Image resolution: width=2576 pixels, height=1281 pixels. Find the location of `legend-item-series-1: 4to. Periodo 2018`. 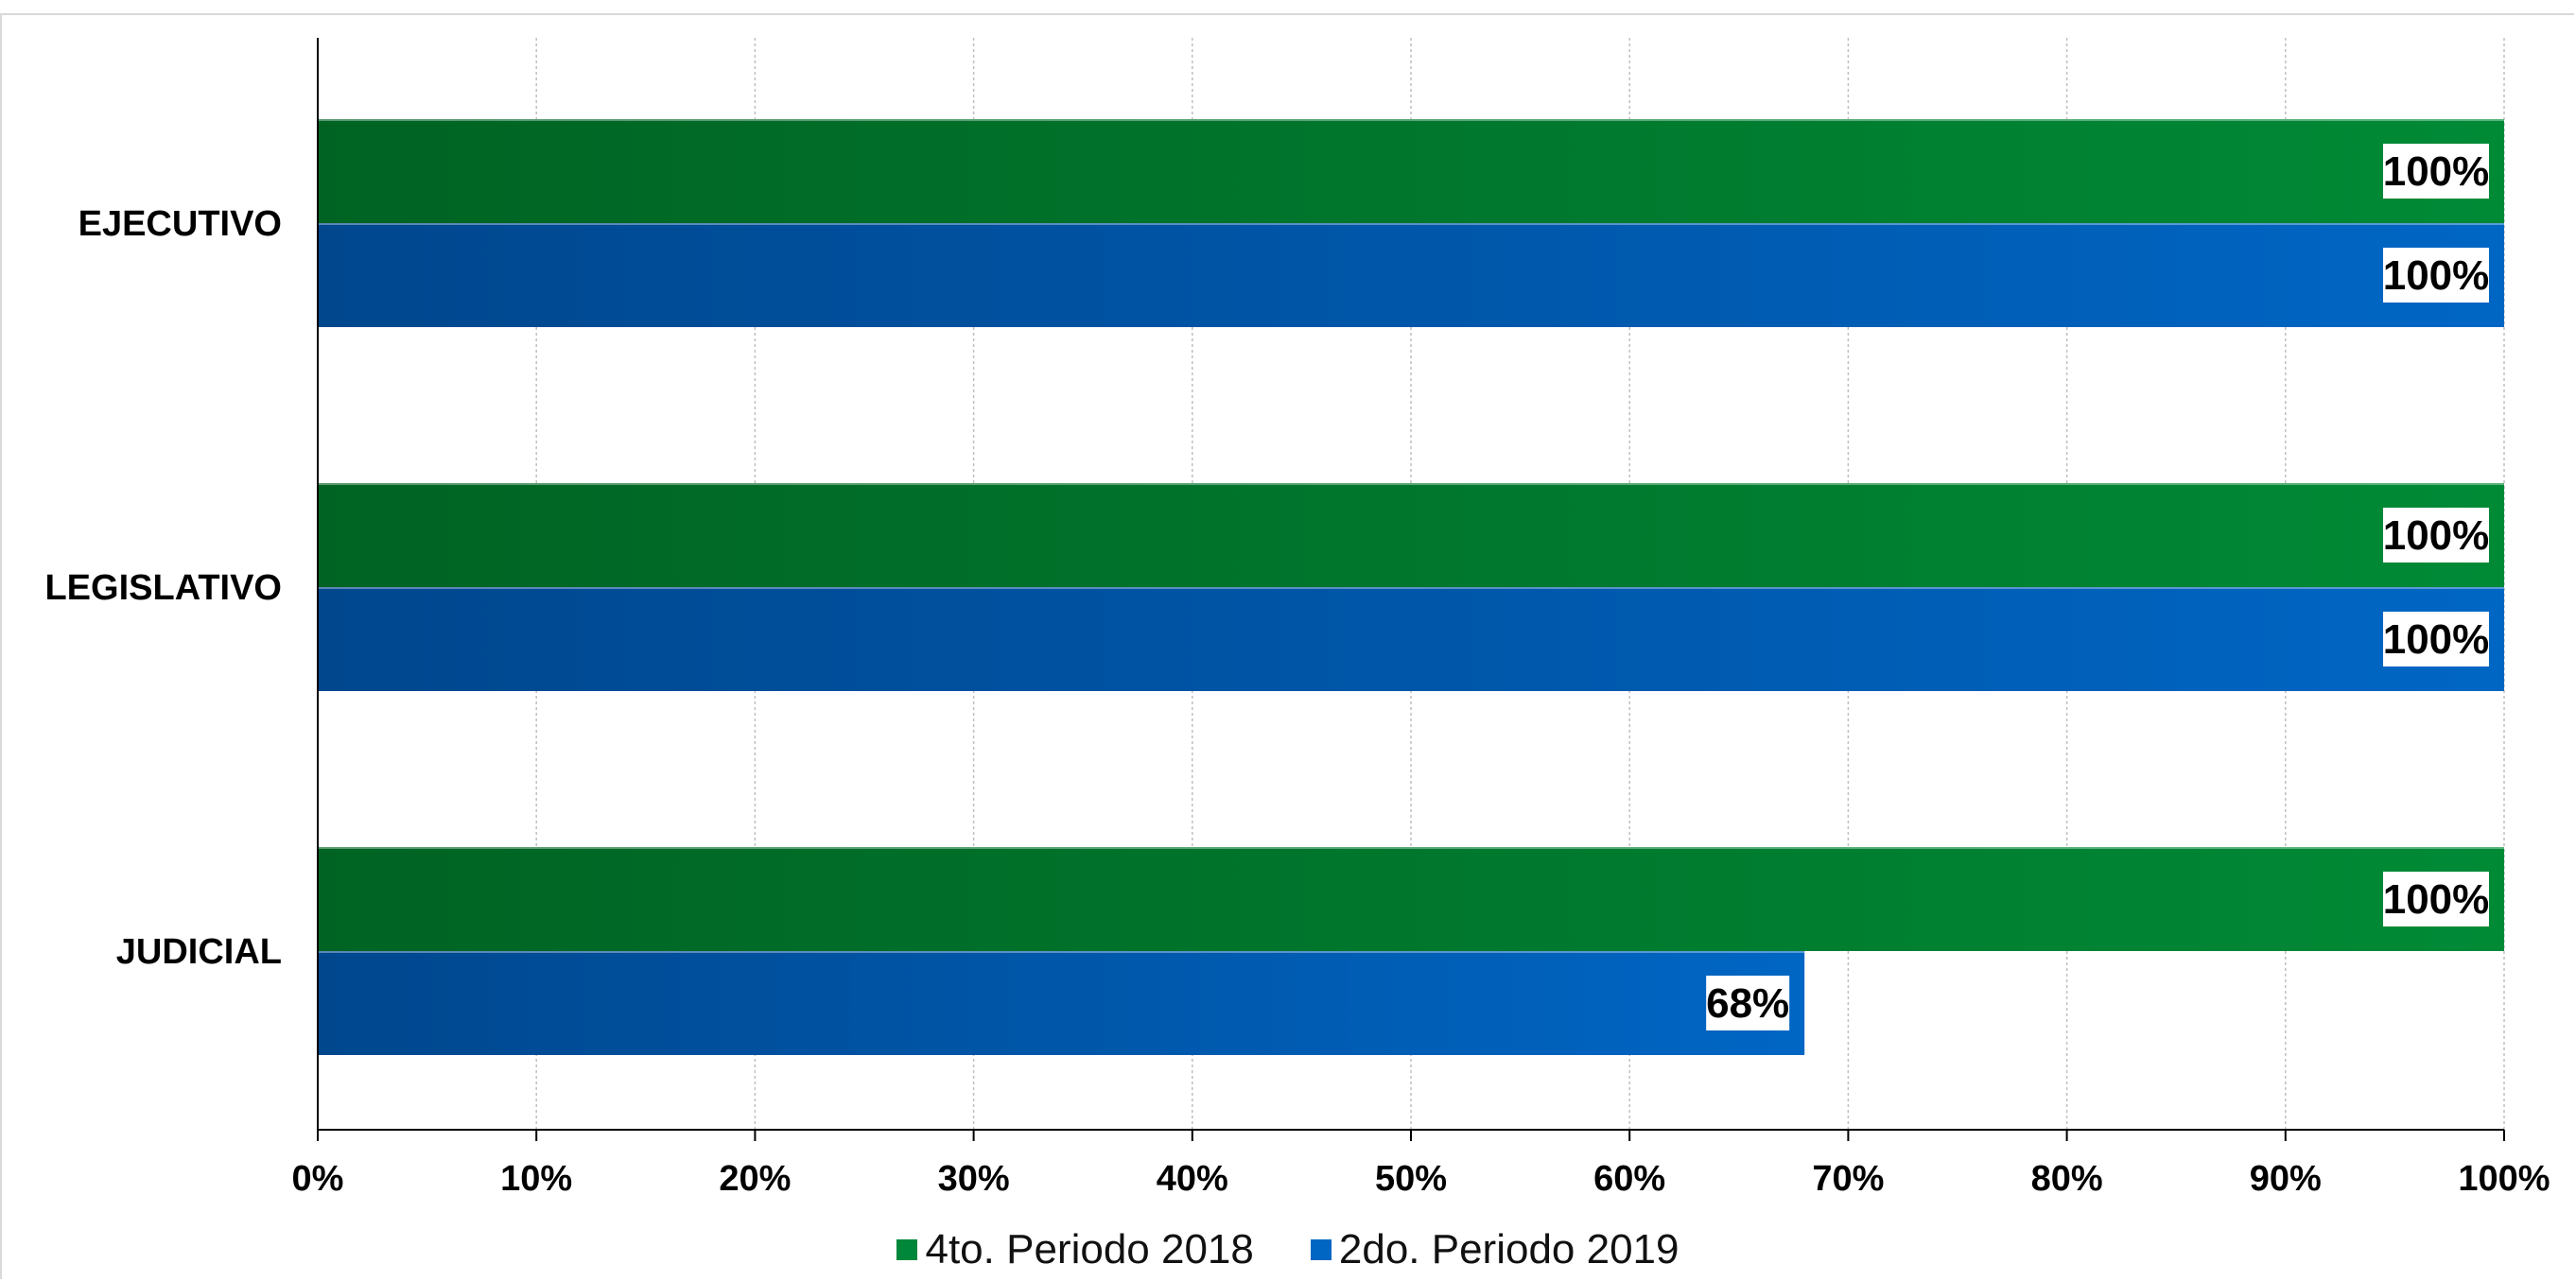

legend-item-series-1: 4to. Periodo 2018 is located at coordinates (1075, 1249).